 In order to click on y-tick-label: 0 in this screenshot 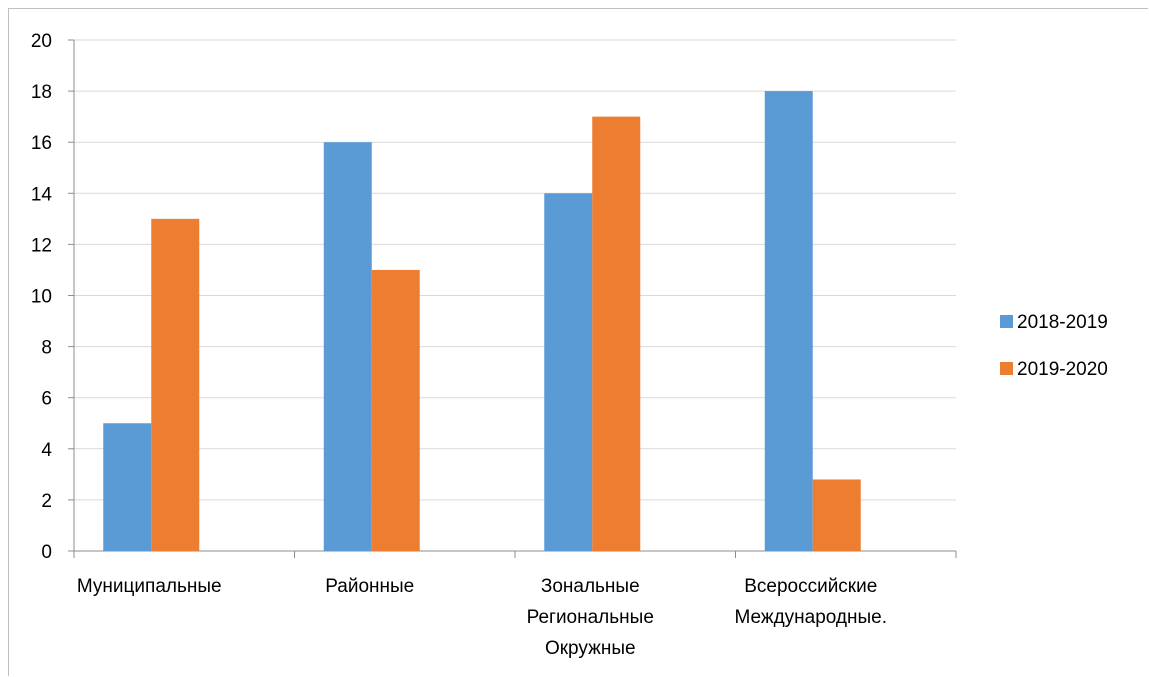, I will do `click(46, 552)`.